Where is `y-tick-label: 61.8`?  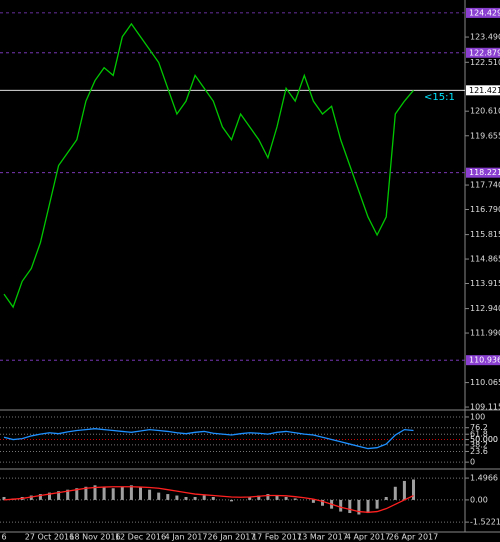
y-tick-label: 61.8 is located at coordinates (479, 434).